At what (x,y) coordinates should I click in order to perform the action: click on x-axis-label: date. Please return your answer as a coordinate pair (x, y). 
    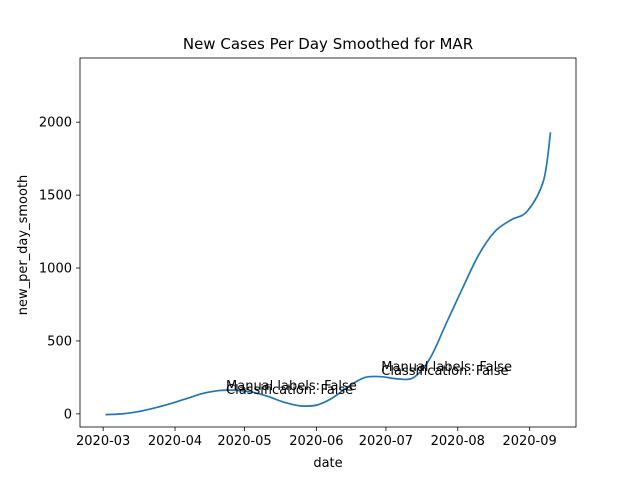
    Looking at the image, I should click on (327, 463).